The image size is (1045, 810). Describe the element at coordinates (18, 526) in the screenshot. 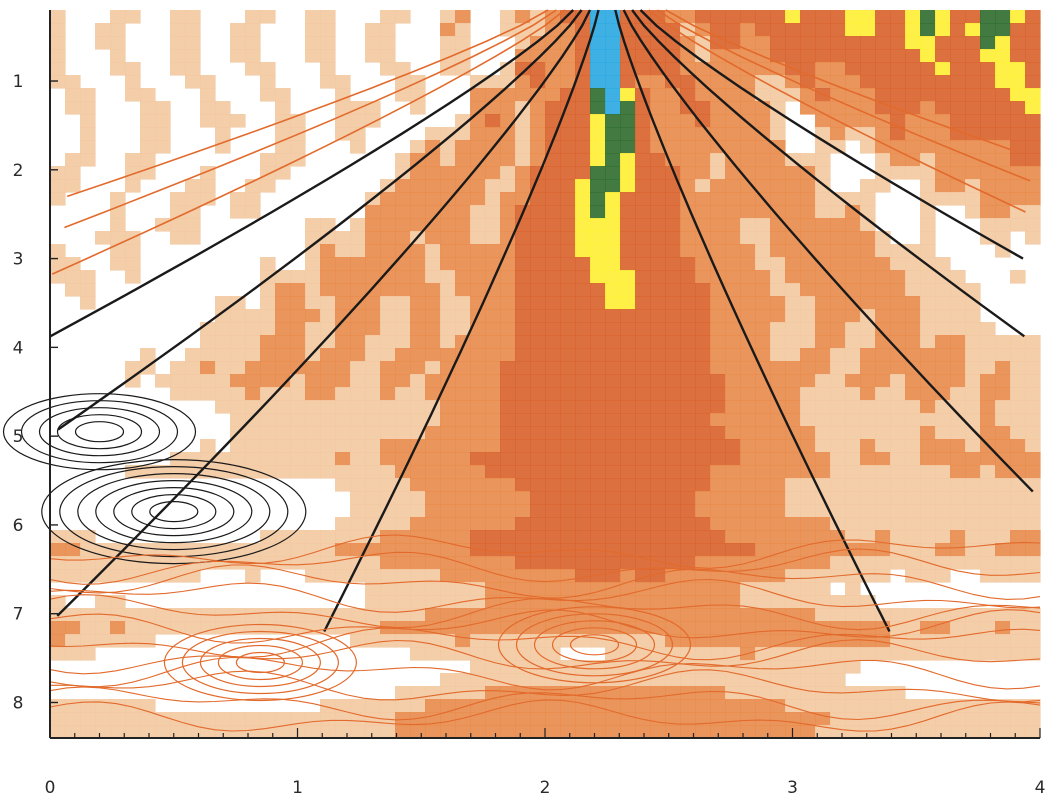

I see `y-tick-label: 6` at that location.